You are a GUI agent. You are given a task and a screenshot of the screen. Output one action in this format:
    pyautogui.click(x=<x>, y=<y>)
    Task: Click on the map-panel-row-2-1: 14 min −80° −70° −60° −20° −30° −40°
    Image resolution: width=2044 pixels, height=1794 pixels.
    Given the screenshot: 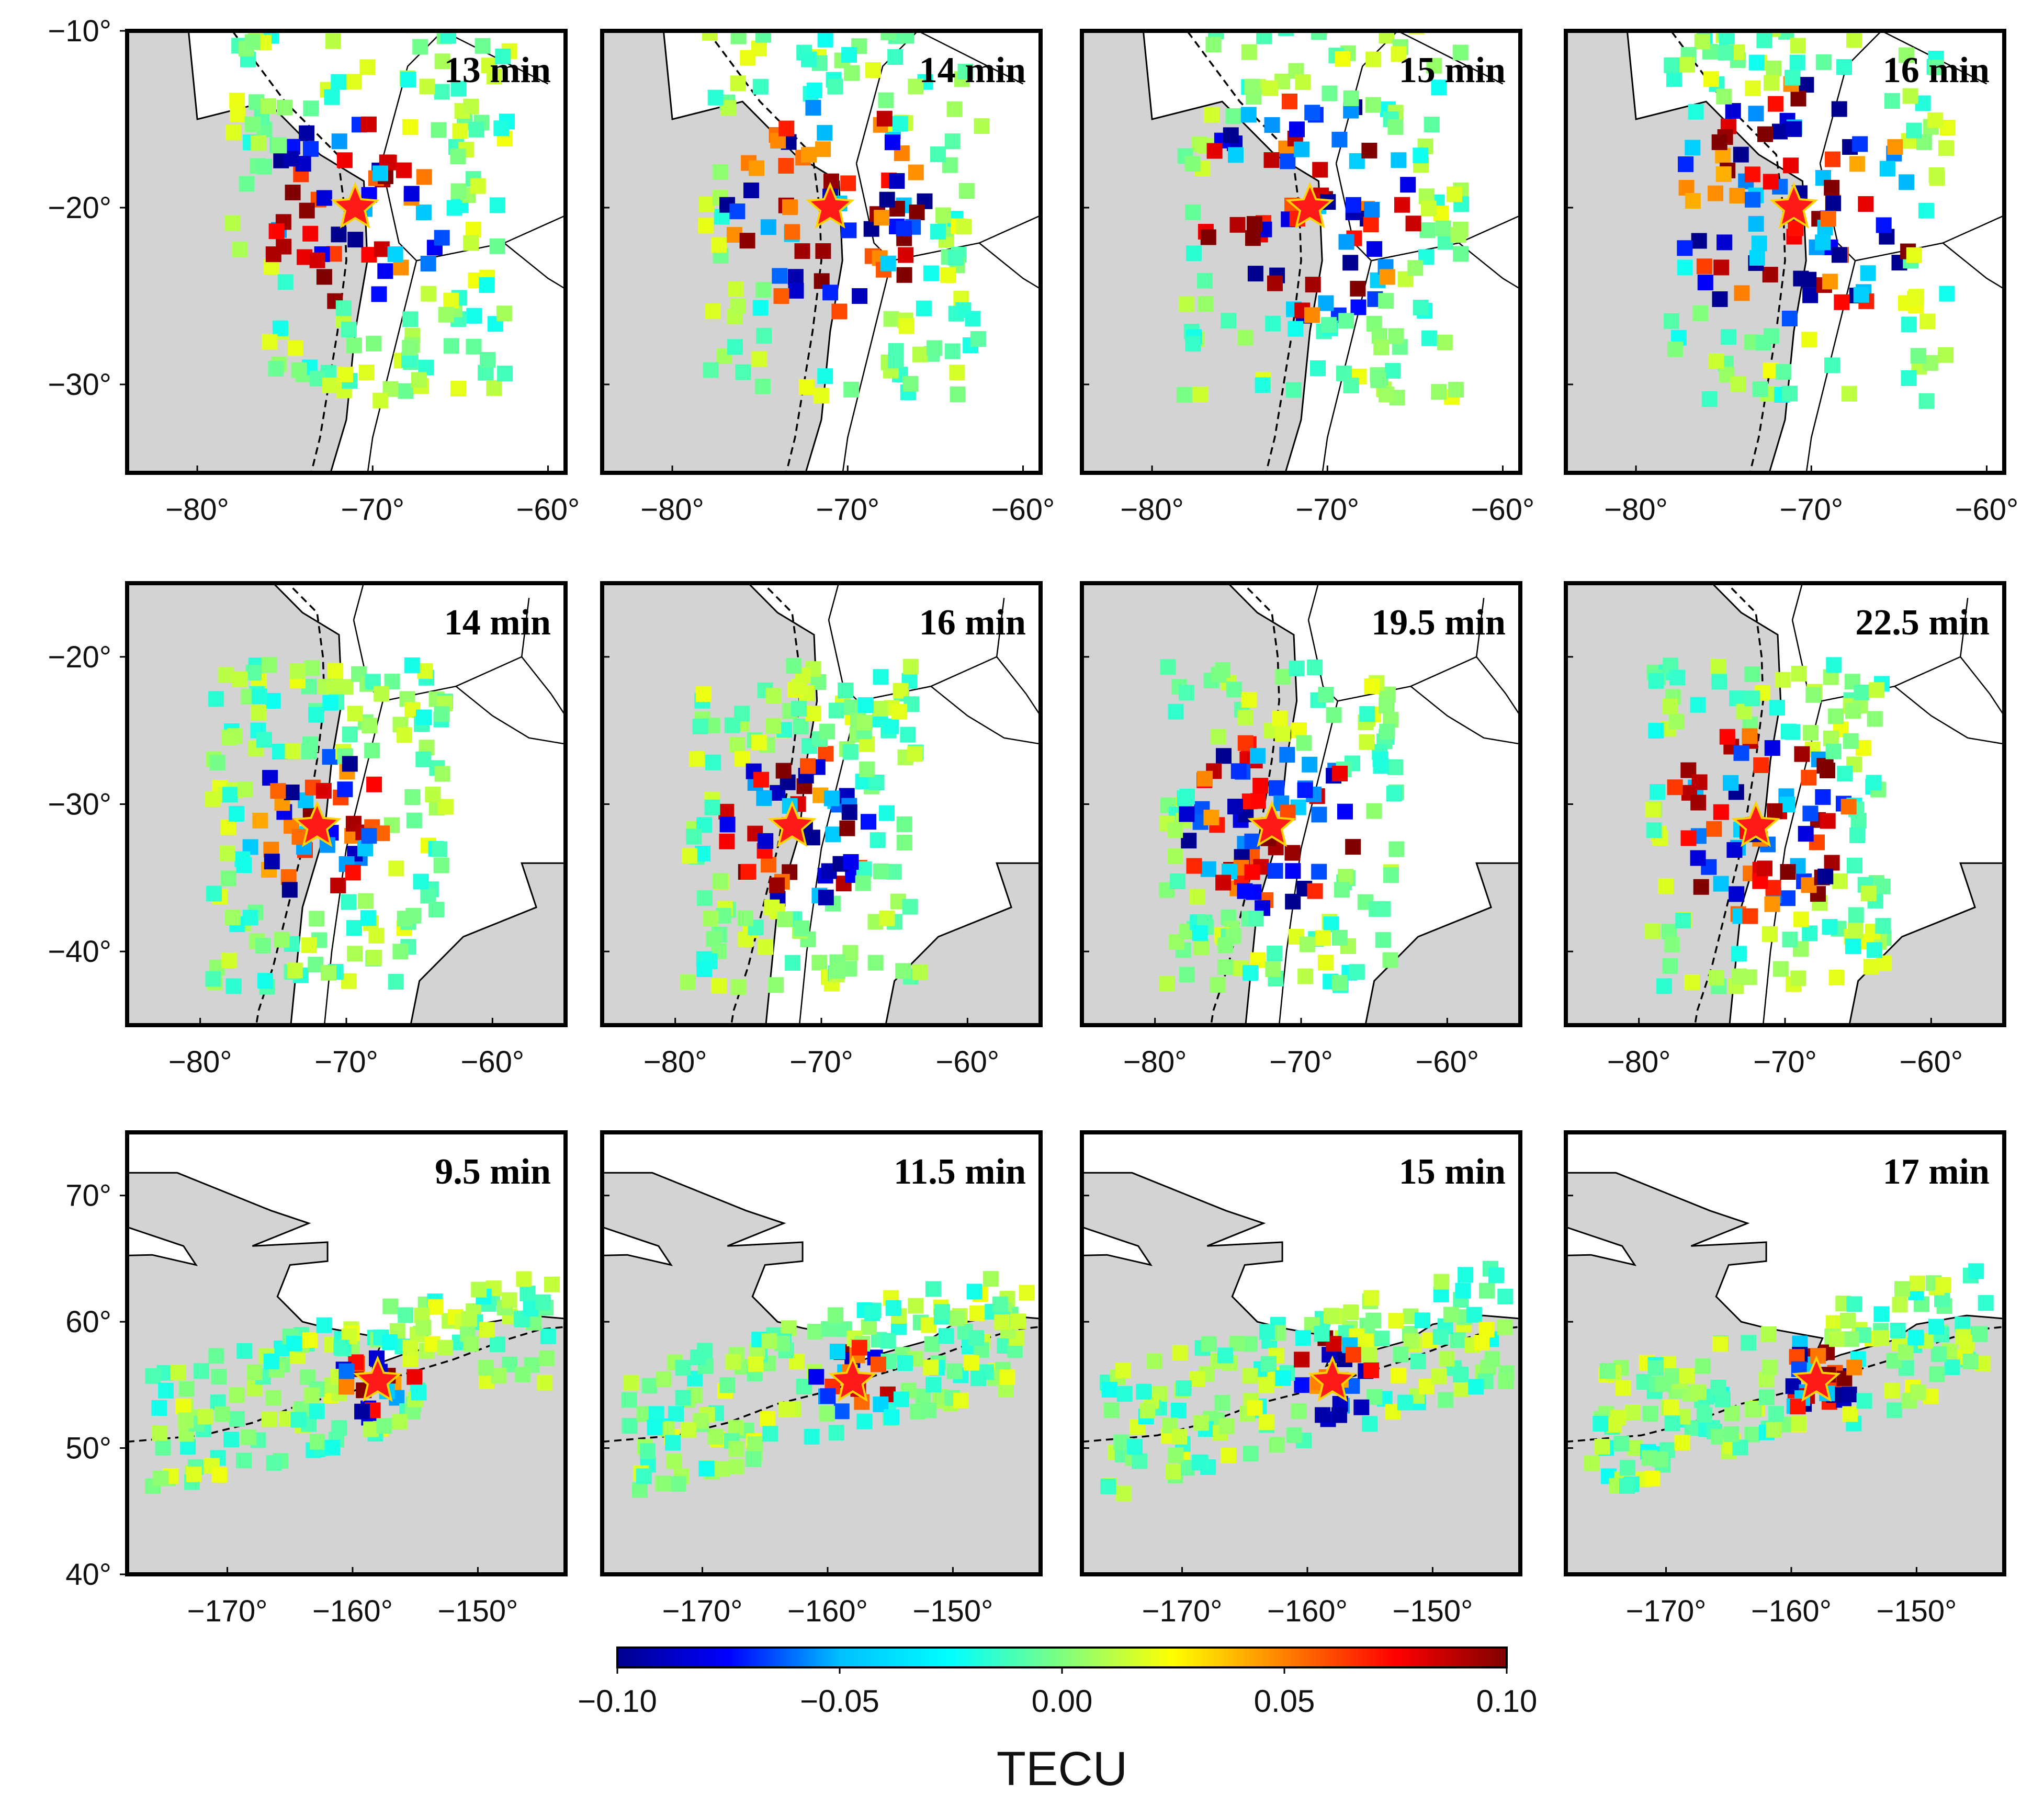 What is the action you would take?
    pyautogui.click(x=308, y=830)
    